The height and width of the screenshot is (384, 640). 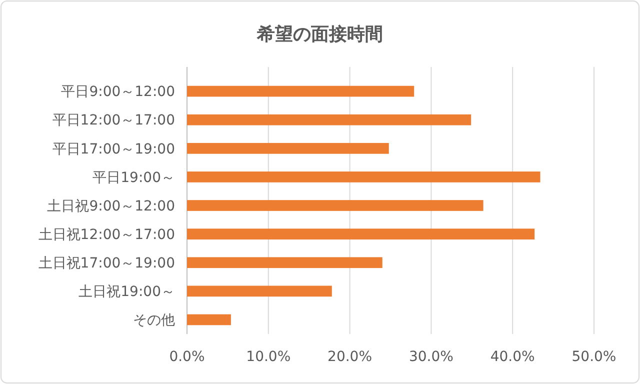 I want to click on x-tick-label: 0.0%, so click(x=187, y=357).